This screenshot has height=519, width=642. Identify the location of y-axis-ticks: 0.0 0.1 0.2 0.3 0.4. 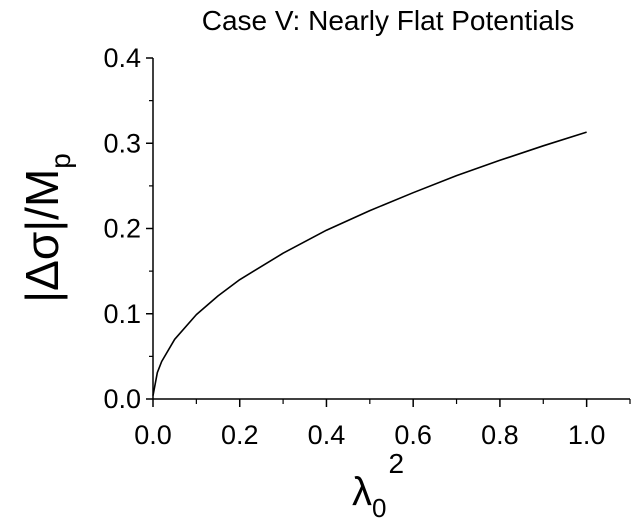
(128, 228).